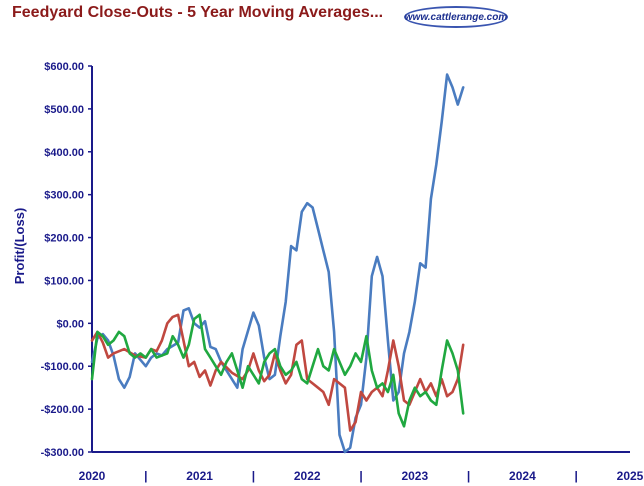 This screenshot has height=486, width=644. What do you see at coordinates (64, 67) in the screenshot?
I see `y-tick-label: $600.00` at bounding box center [64, 67].